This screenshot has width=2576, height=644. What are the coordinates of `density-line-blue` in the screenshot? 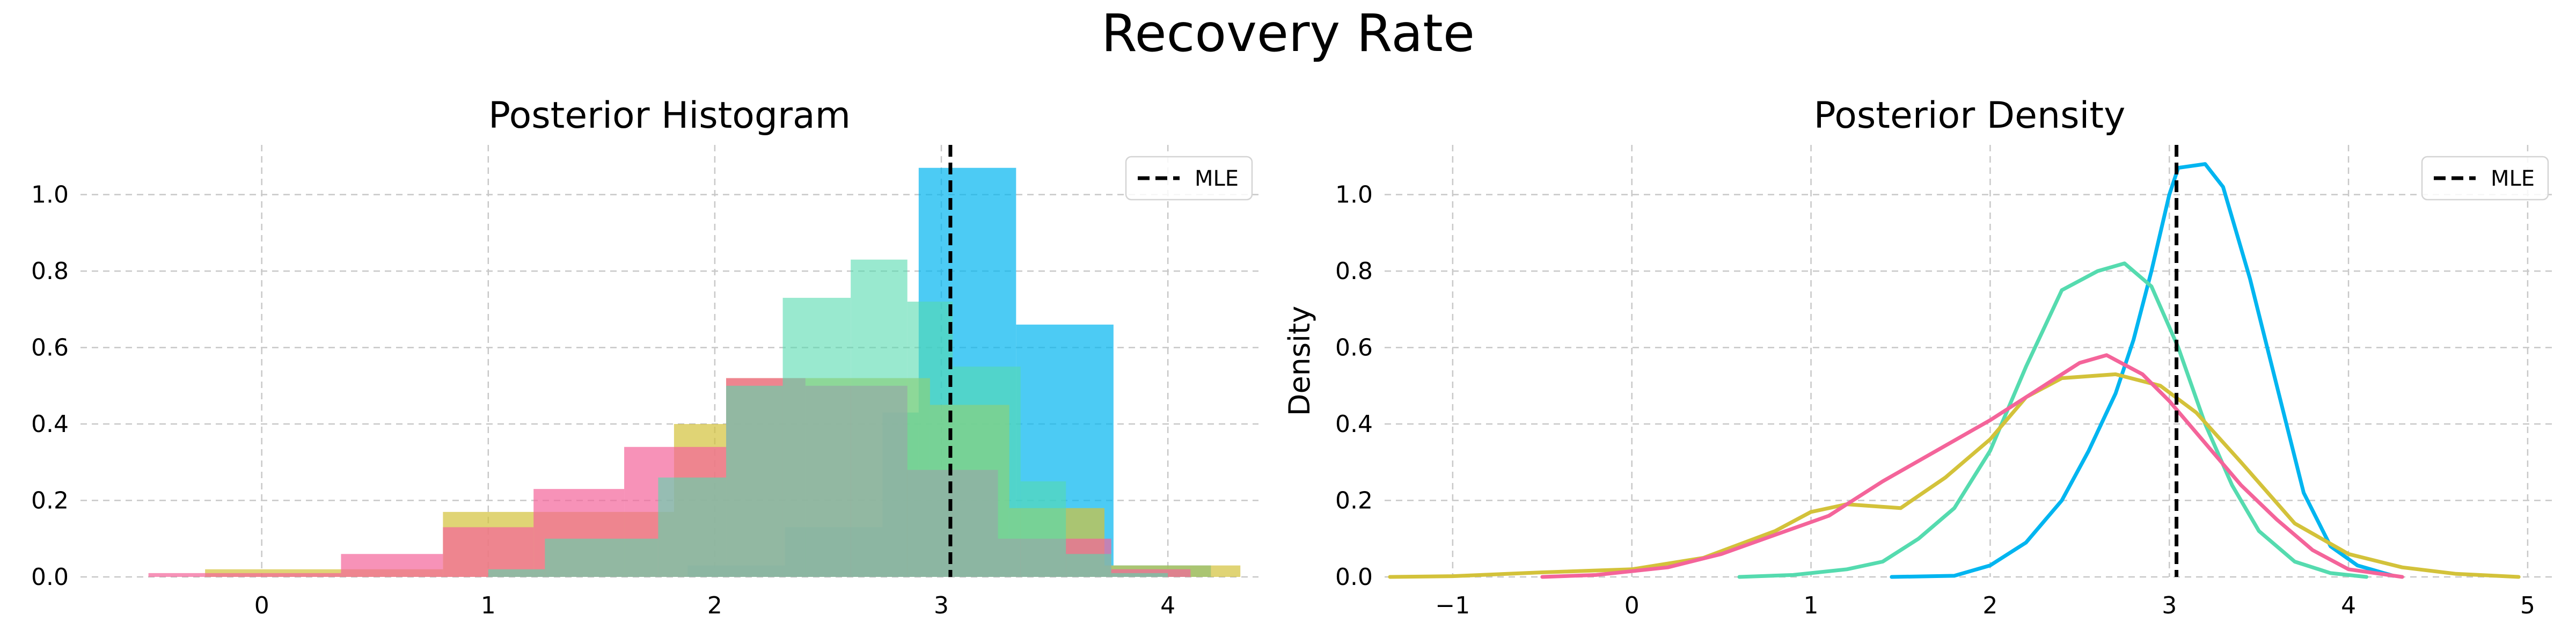 It's located at (2142, 370).